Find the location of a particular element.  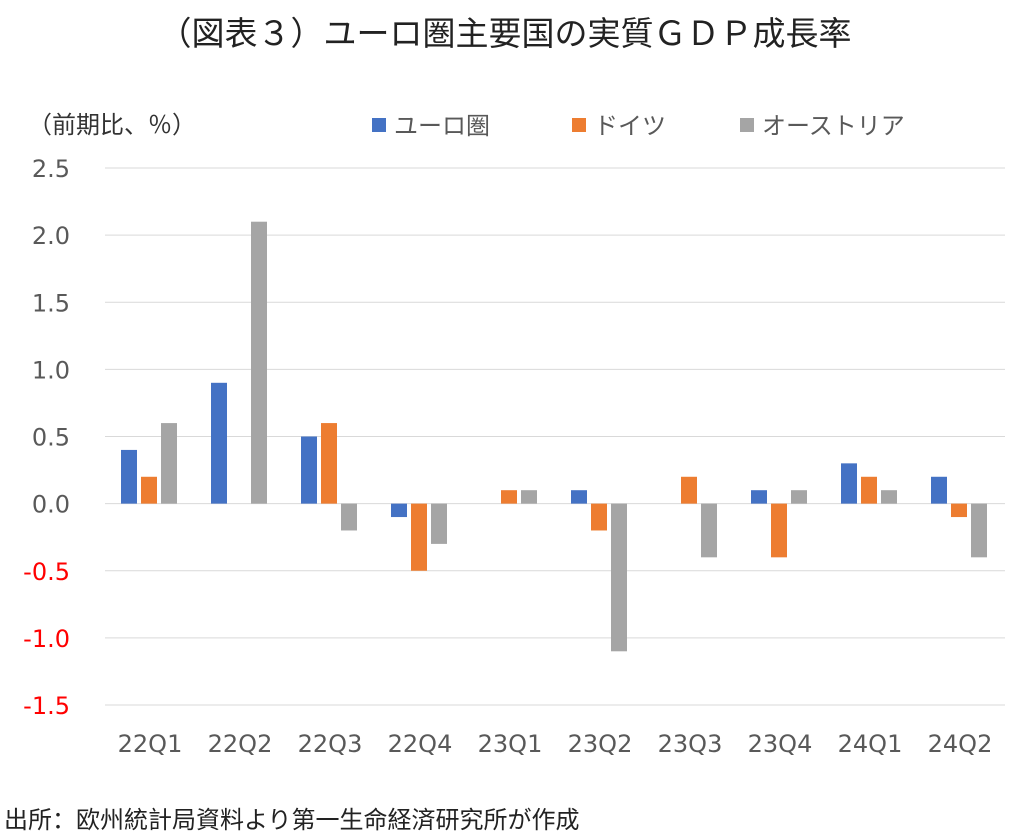

x-tick-label: 23Q3 is located at coordinates (690, 744).